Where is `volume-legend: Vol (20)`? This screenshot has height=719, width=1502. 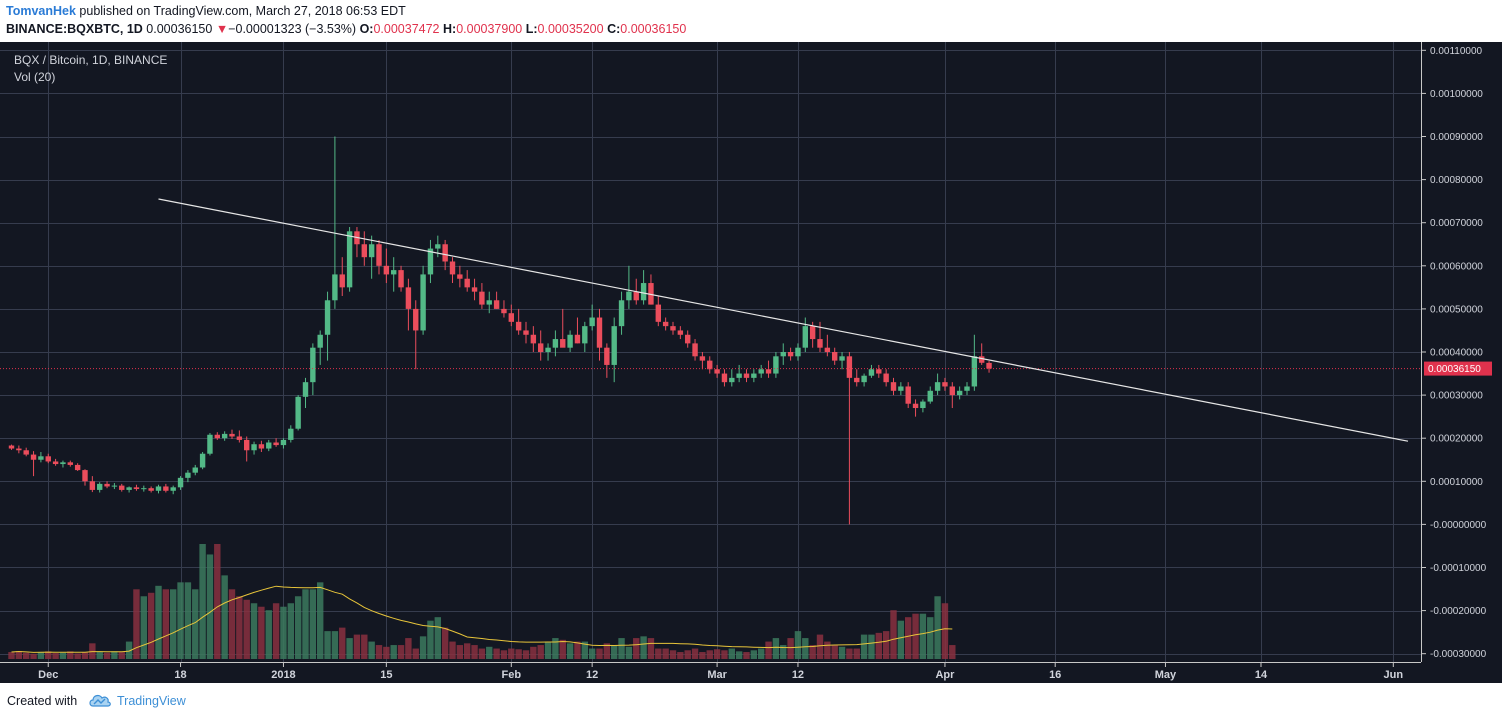 volume-legend: Vol (20) is located at coordinates (34, 77).